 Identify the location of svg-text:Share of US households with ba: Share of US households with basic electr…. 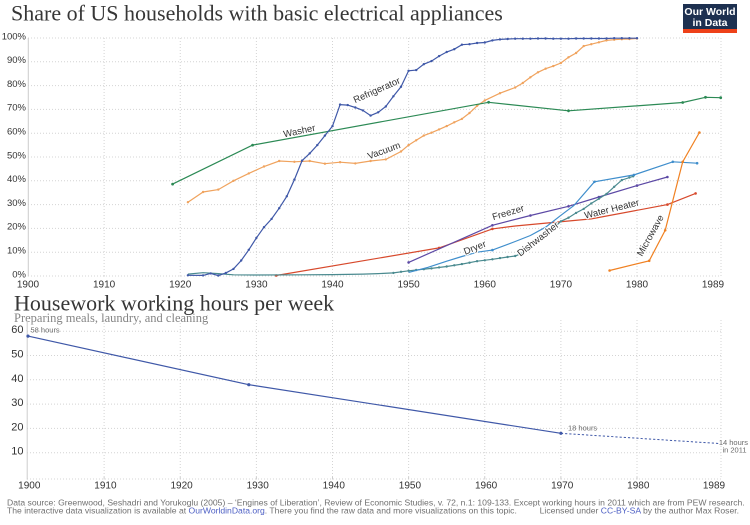
(257, 13).